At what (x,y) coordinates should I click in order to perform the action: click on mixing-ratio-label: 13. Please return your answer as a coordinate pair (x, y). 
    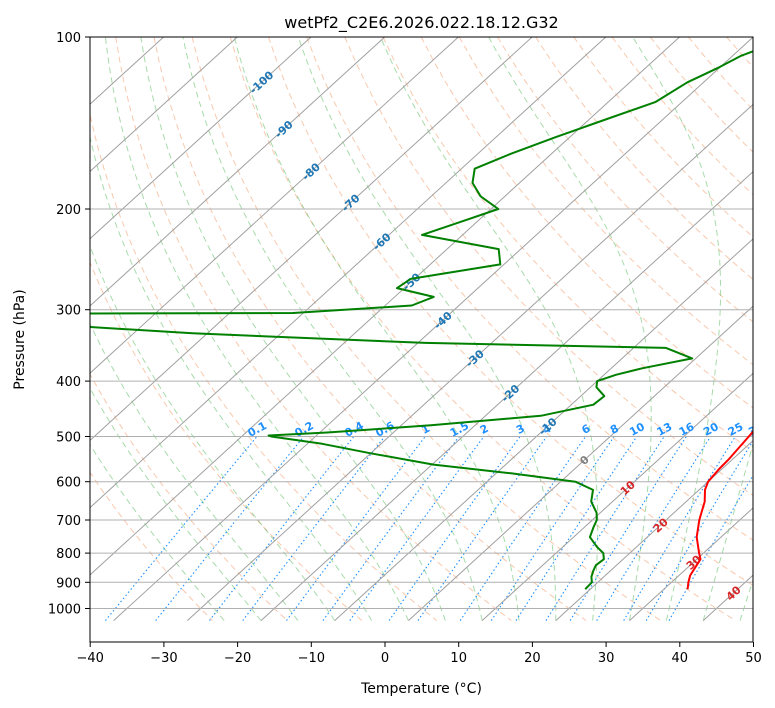
    Looking at the image, I should click on (665, 429).